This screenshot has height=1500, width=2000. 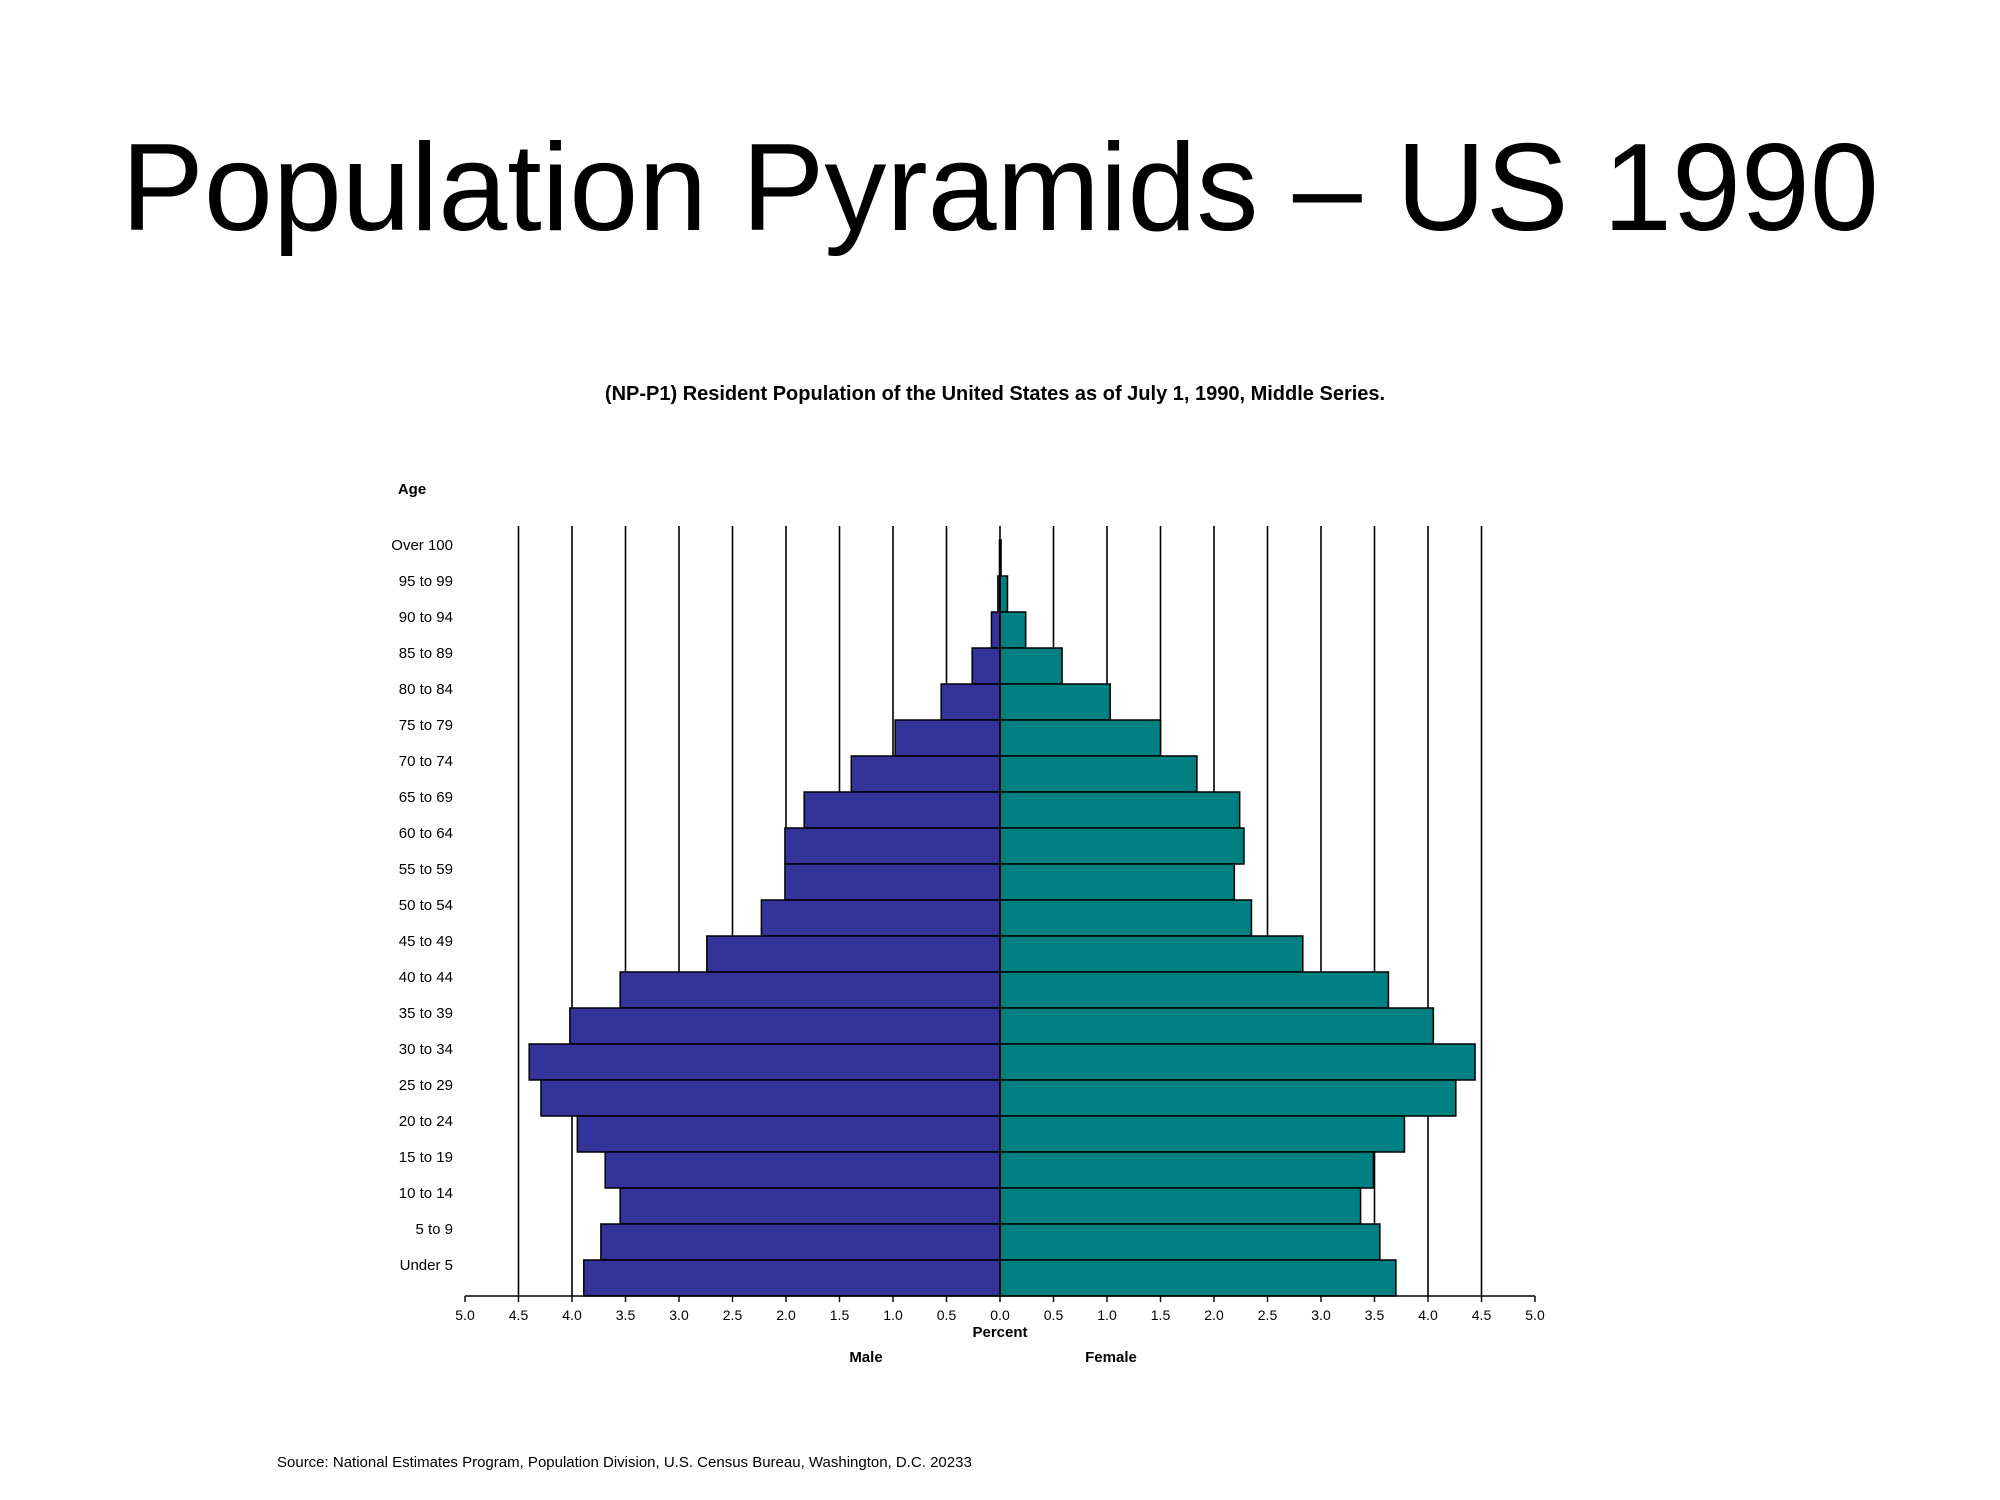 What do you see at coordinates (426, 1193) in the screenshot?
I see `age-category-label: 10 to 14` at bounding box center [426, 1193].